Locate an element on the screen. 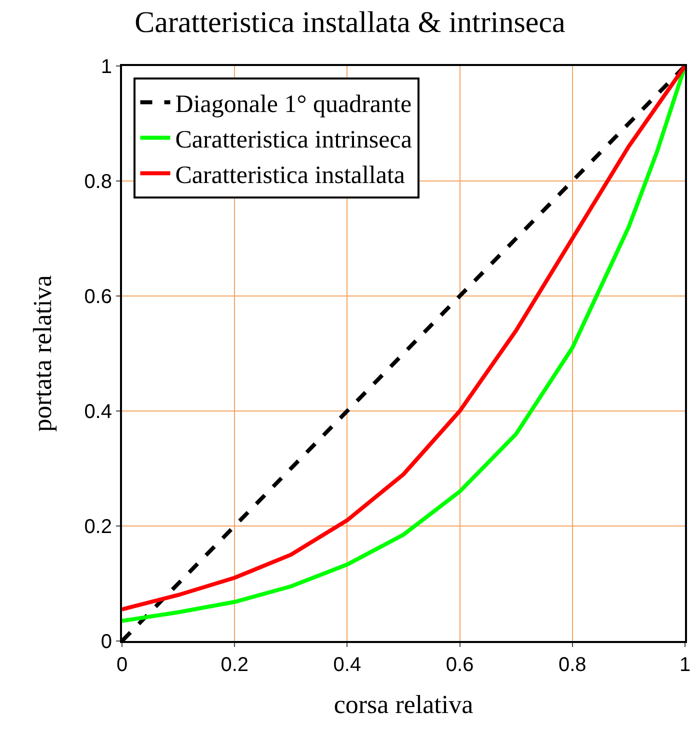 This screenshot has height=737, width=700. legend-label: Caratteristica intrinseca is located at coordinates (293, 140).